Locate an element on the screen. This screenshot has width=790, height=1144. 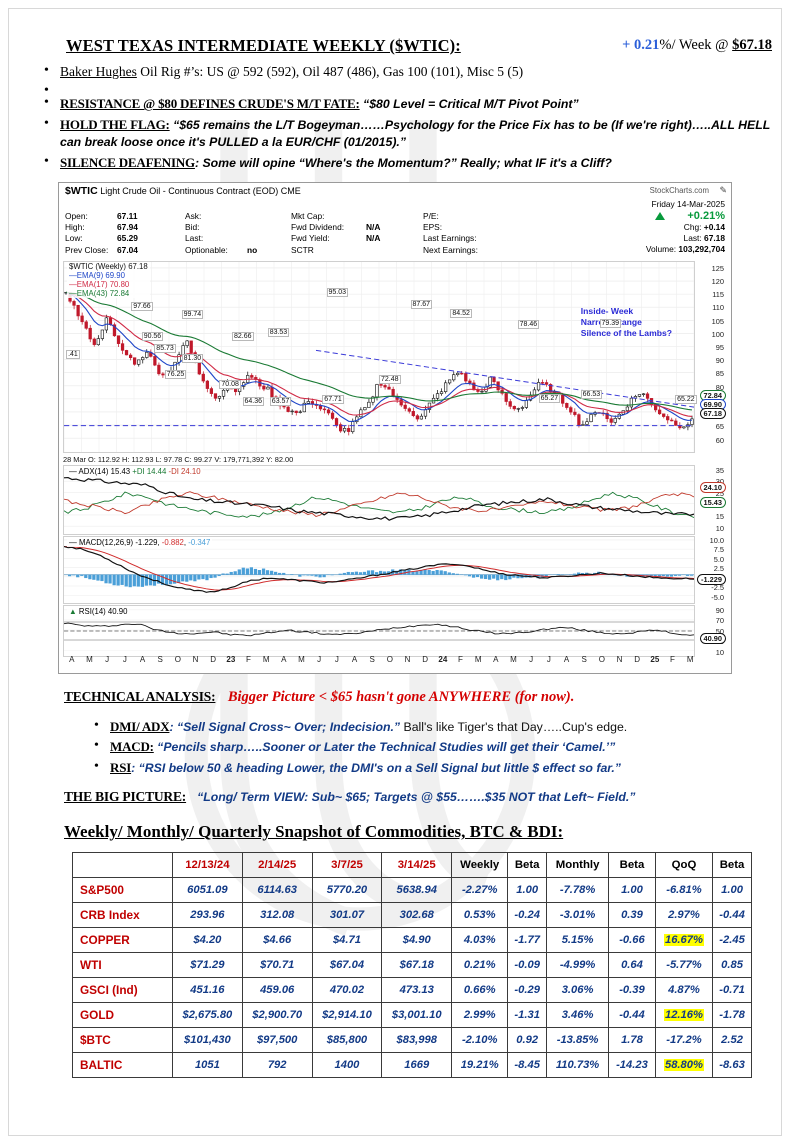
quote-label: SCTR is located at coordinates (302, 249).